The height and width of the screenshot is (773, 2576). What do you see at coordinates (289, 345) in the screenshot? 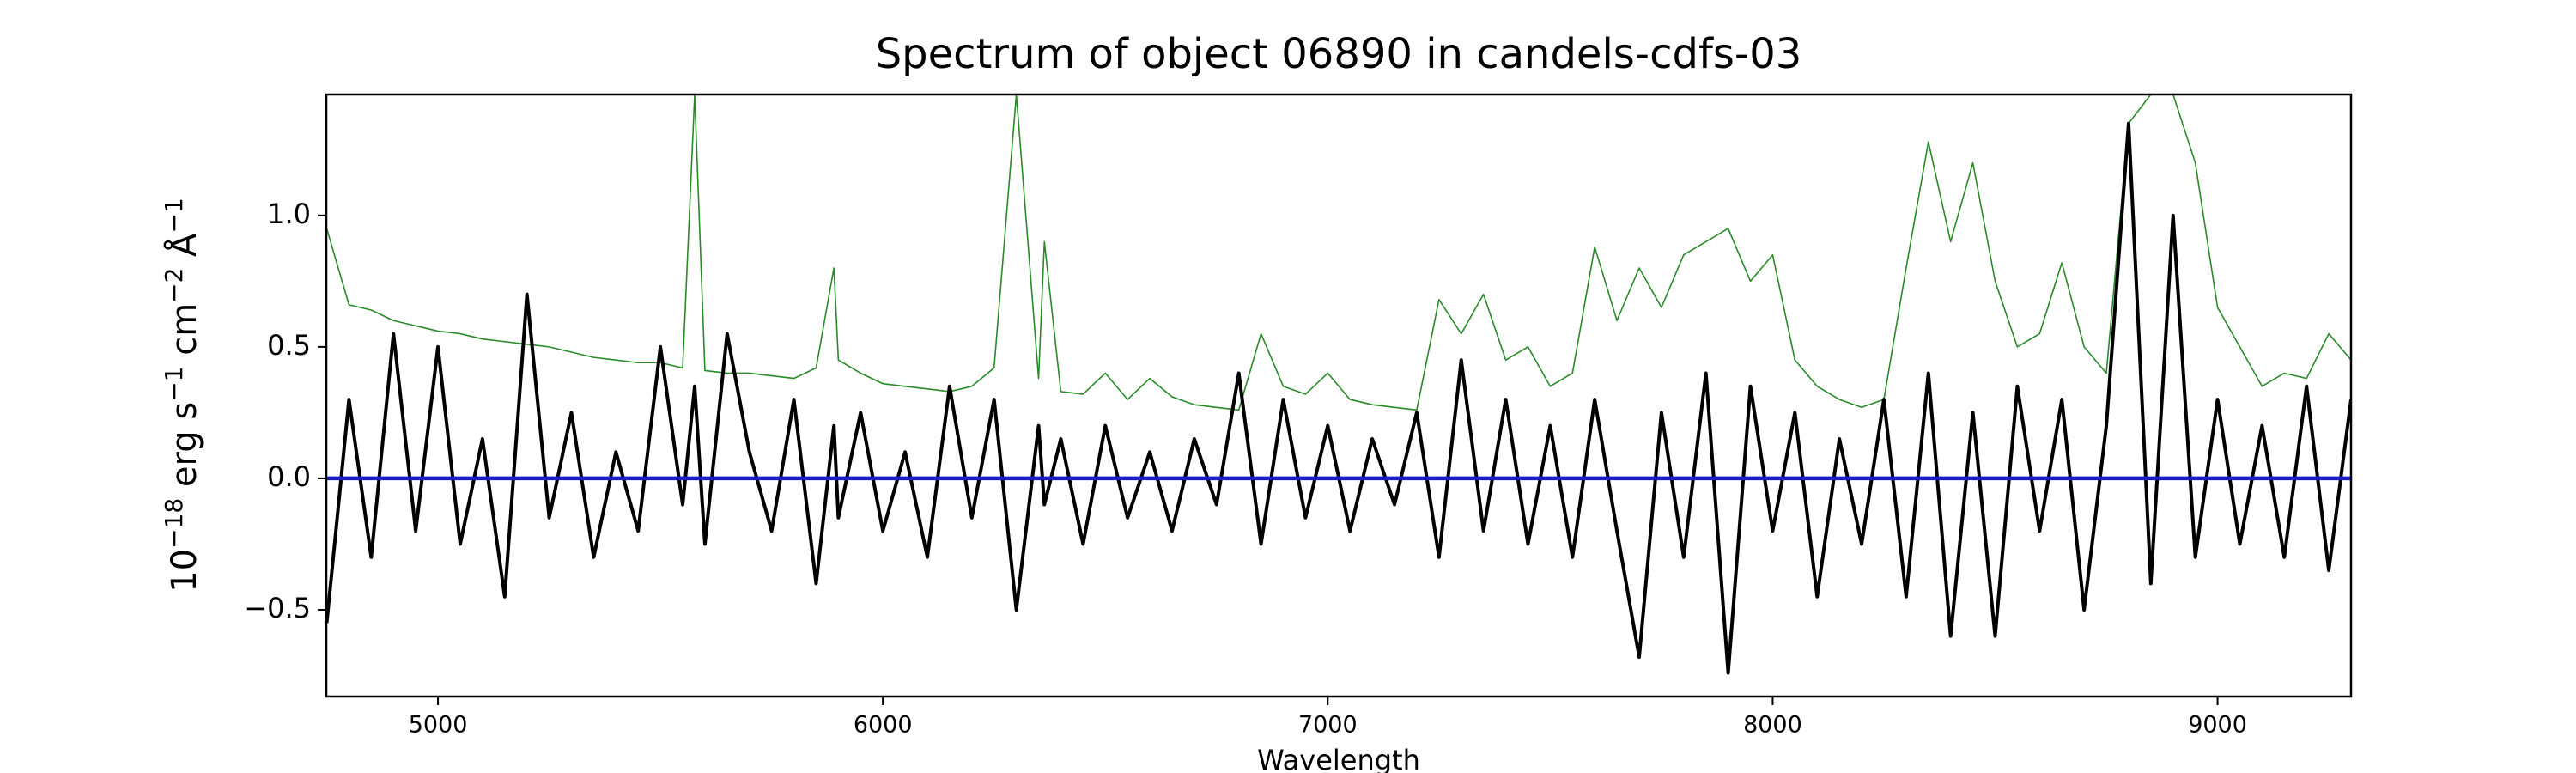
I see `y-tick-label: 0.5` at bounding box center [289, 345].